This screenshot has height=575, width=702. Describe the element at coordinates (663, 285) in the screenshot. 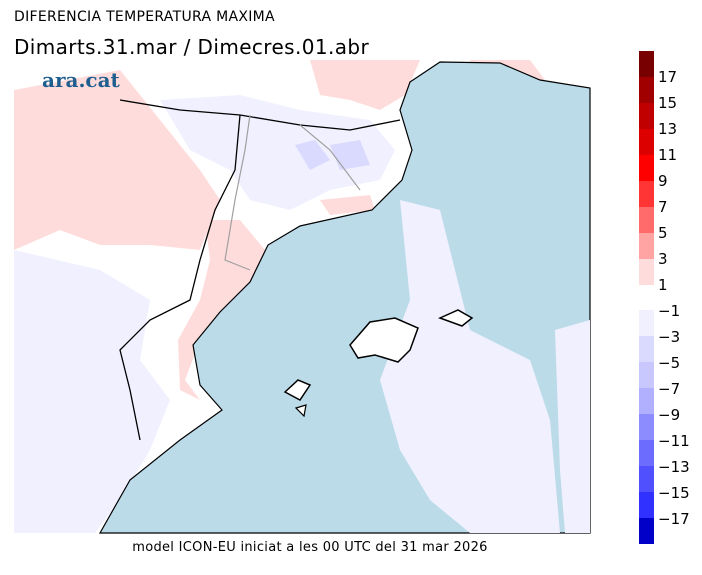

I see `colorbar-label: 1` at that location.